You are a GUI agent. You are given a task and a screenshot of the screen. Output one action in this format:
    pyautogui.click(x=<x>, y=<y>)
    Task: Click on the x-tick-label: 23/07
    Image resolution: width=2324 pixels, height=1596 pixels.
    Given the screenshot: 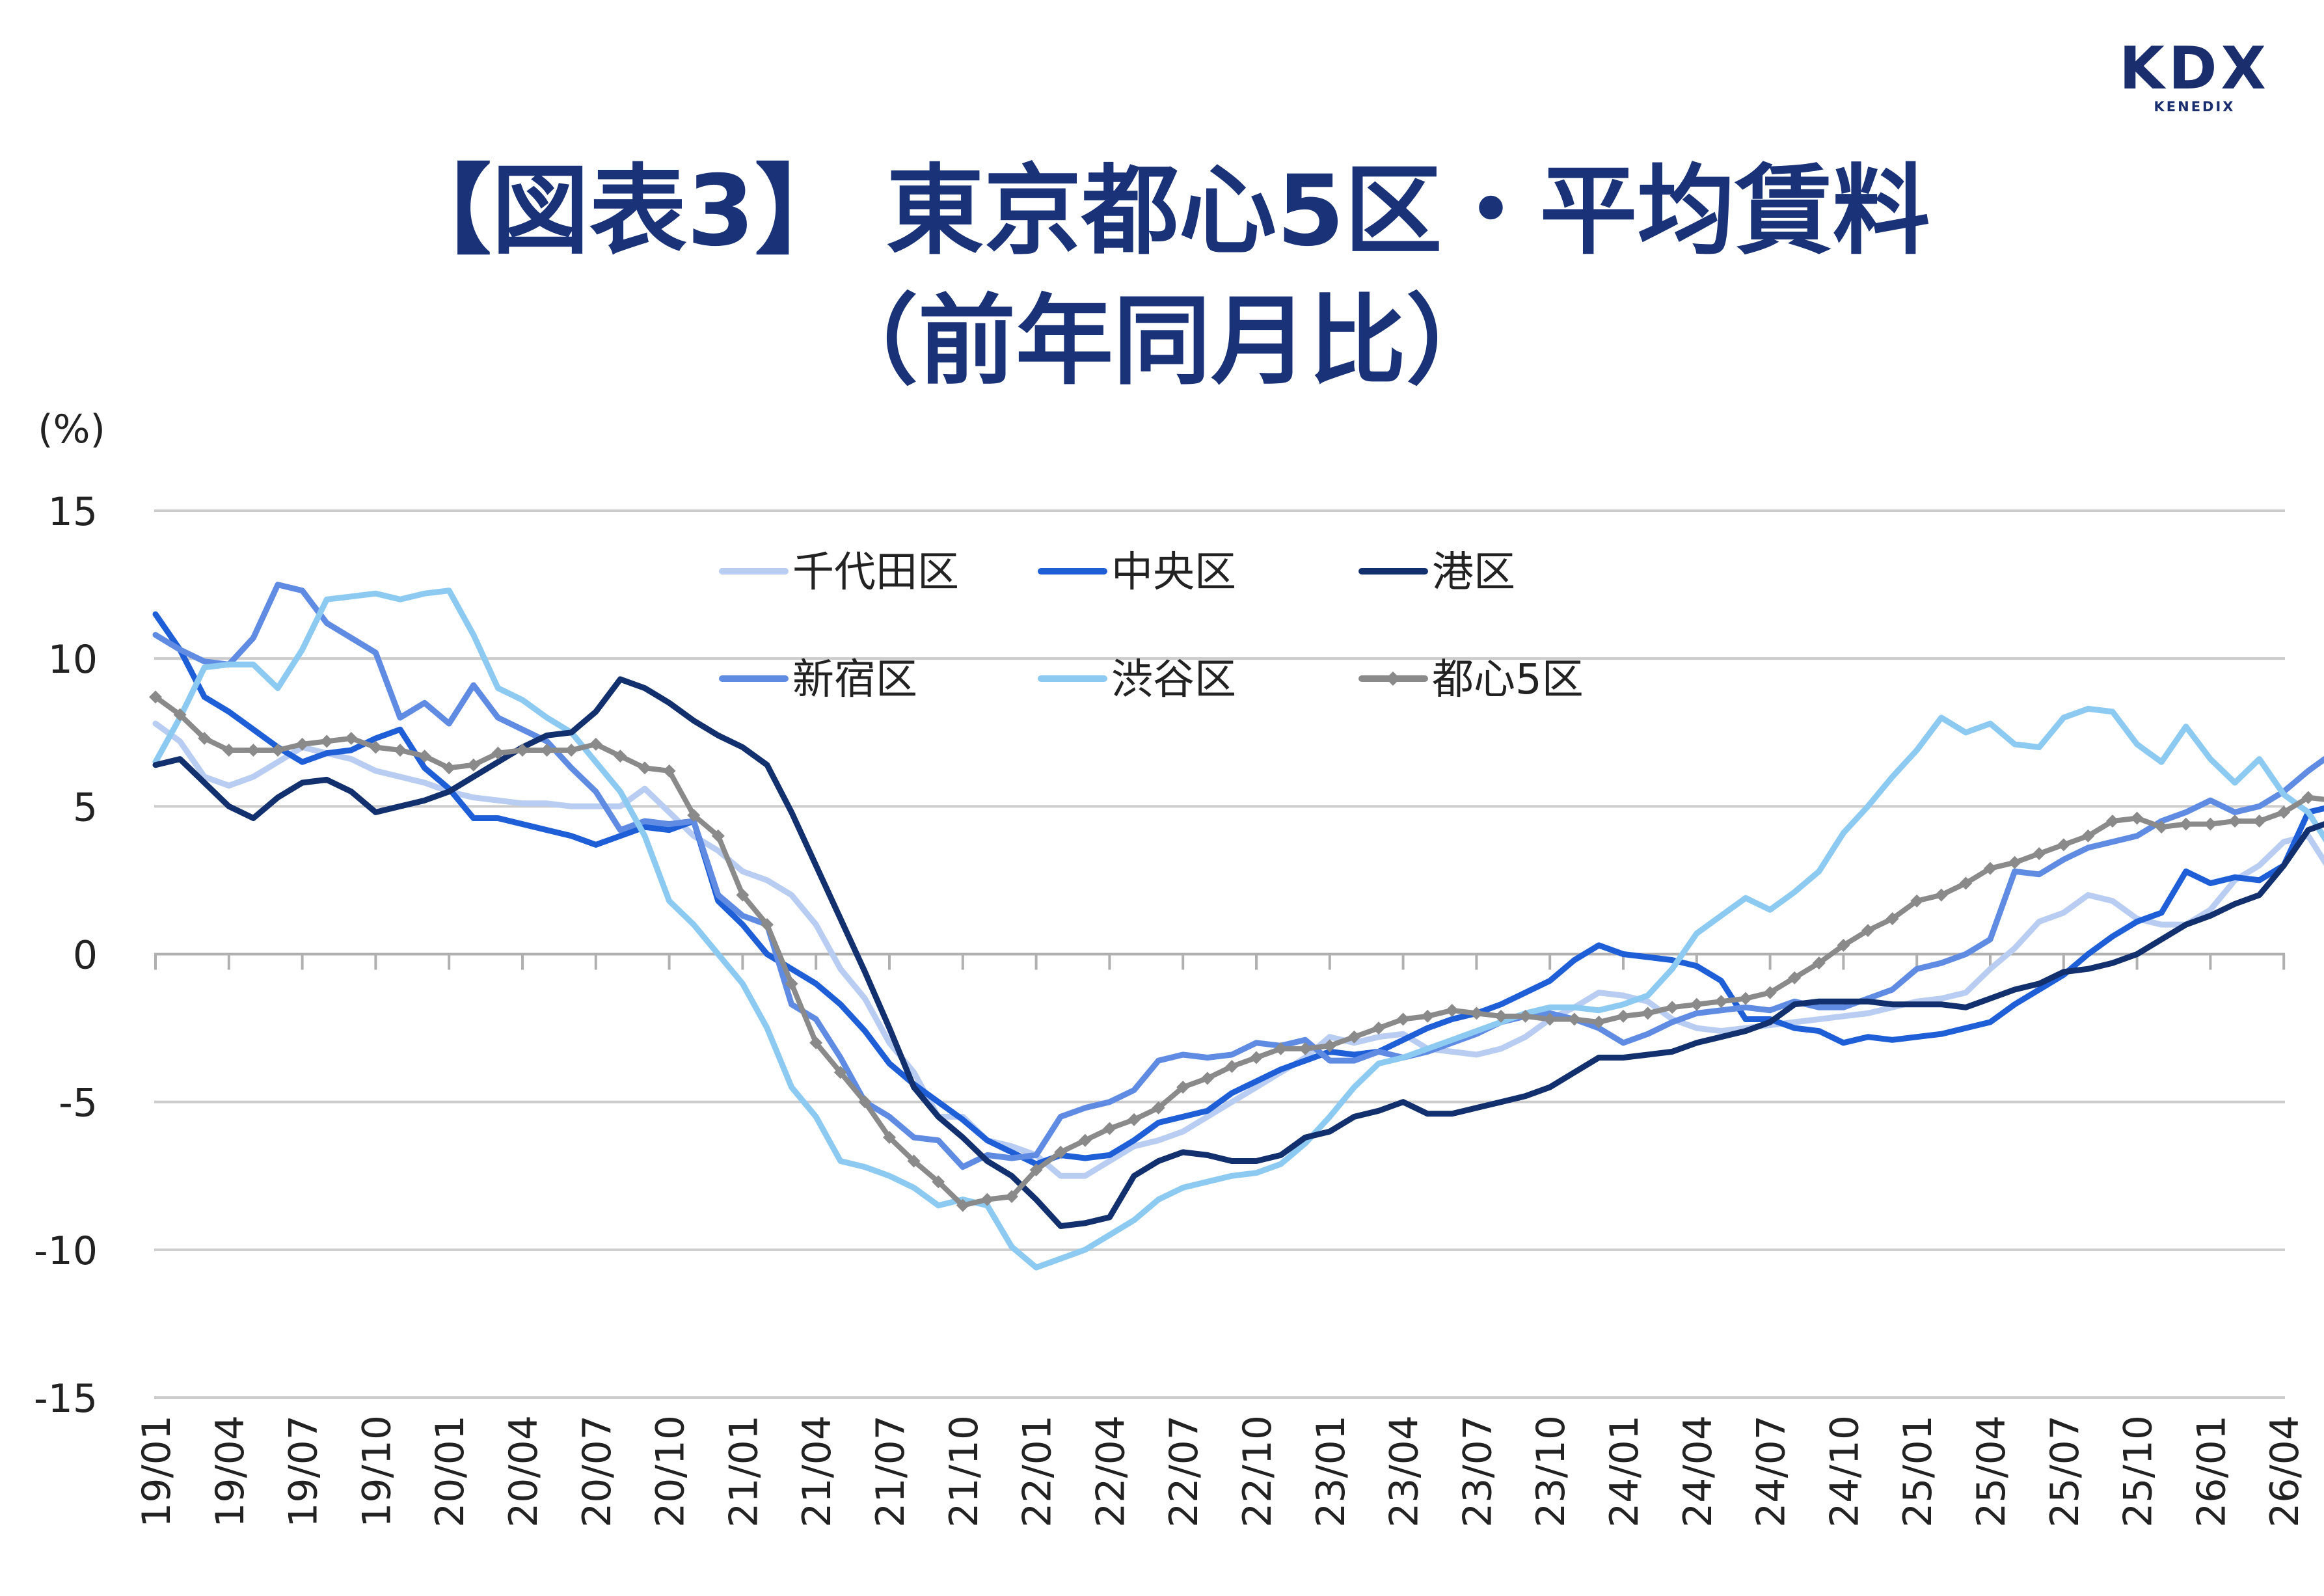 What is the action you would take?
    pyautogui.click(x=1477, y=1471)
    